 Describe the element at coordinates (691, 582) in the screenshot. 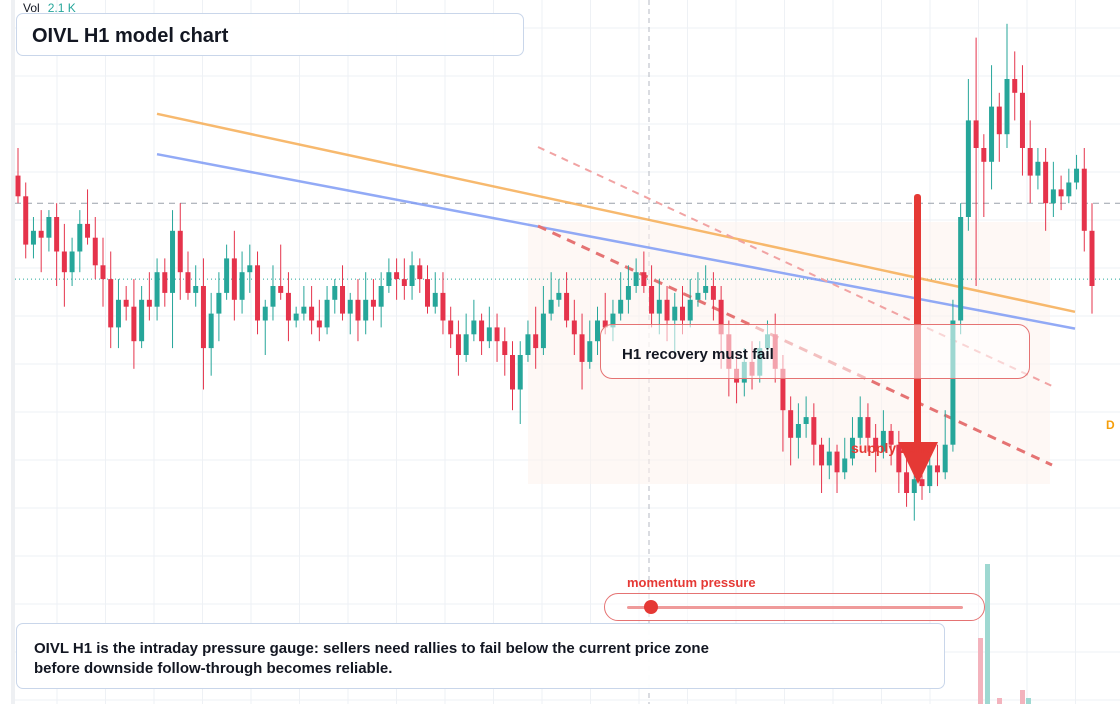

I see `momentum-label: momentum pressure` at that location.